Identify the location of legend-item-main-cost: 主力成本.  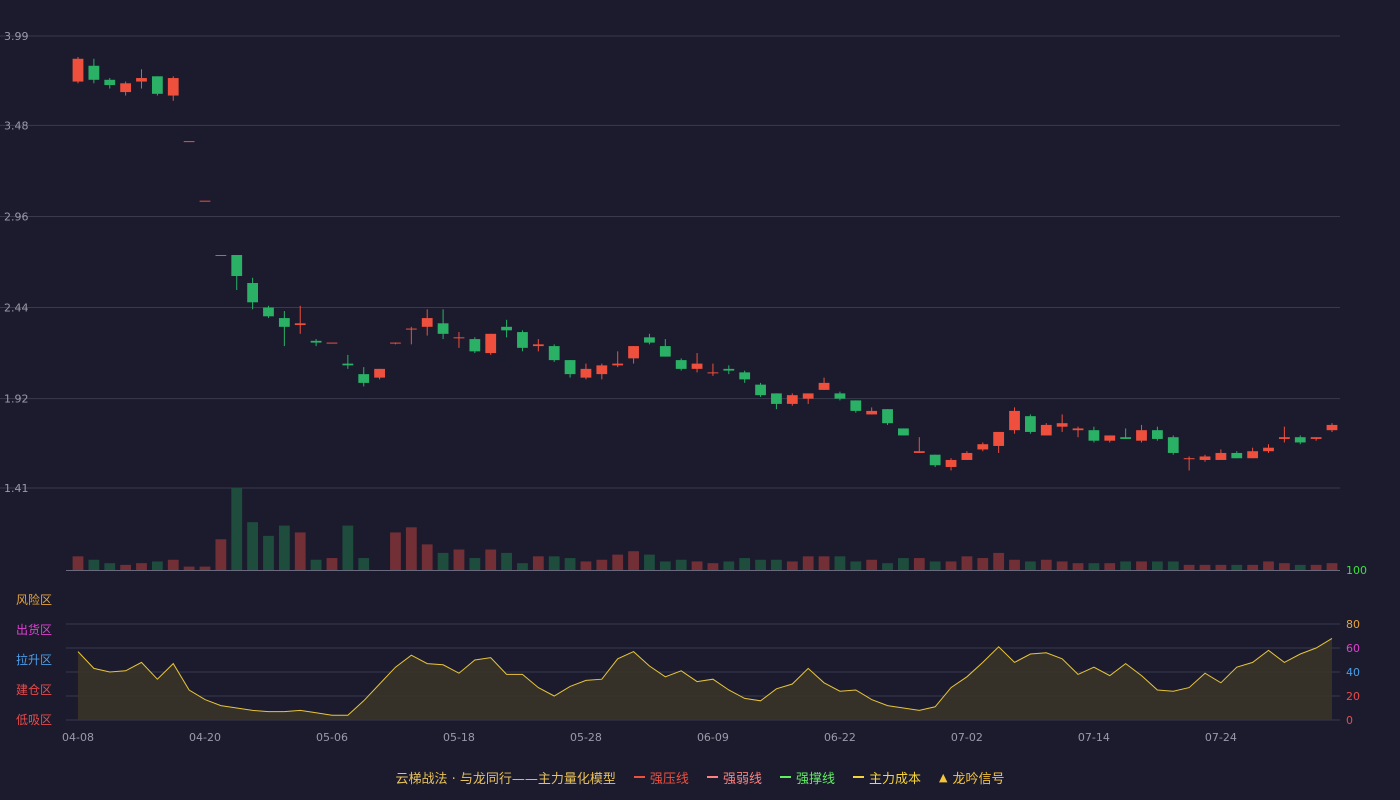
(886, 777).